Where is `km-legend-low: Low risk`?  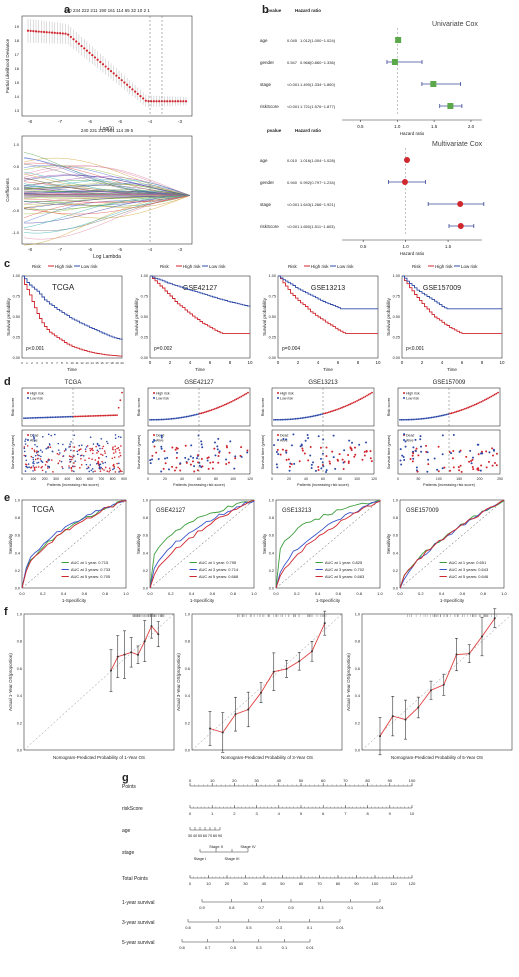 km-legend-low: Low risk is located at coordinates (469, 266).